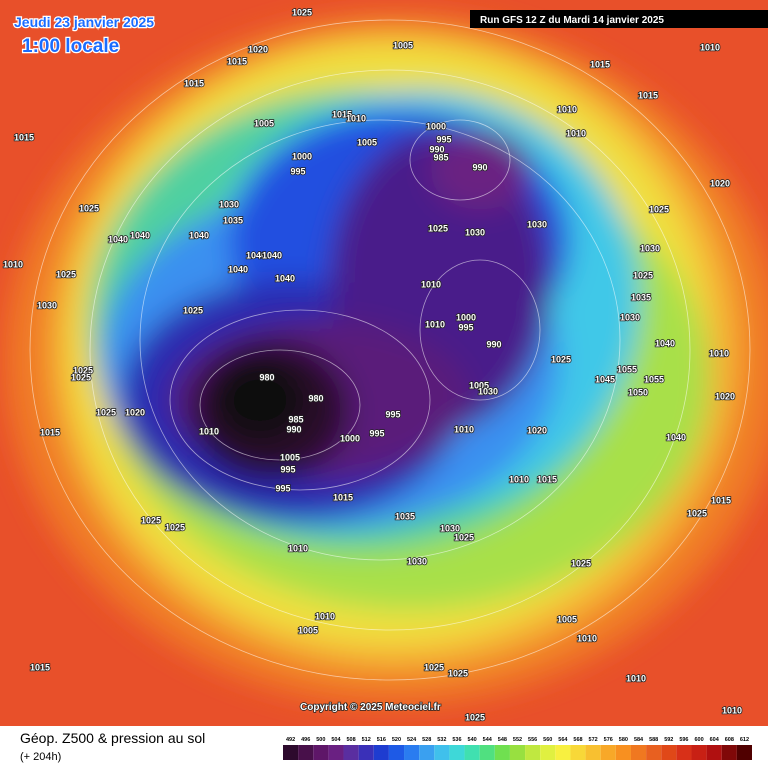 The height and width of the screenshot is (768, 768). What do you see at coordinates (70, 46) in the screenshot?
I see `local-time: 1:00 locale` at bounding box center [70, 46].